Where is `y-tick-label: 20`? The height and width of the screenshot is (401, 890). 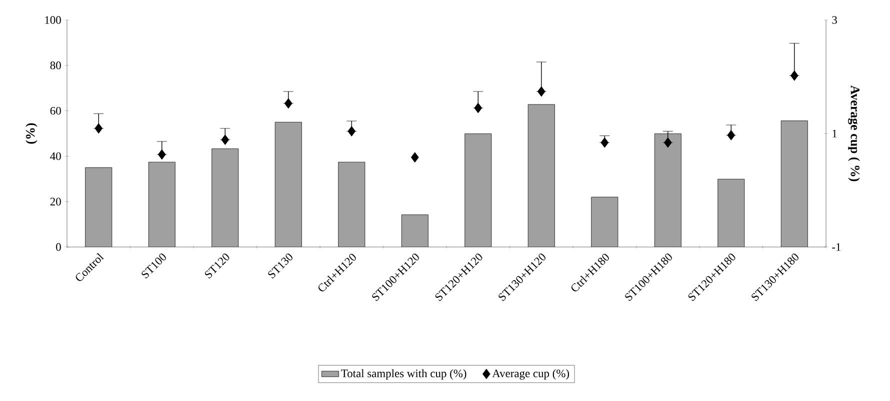 y-tick-label: 20 is located at coordinates (55, 202).